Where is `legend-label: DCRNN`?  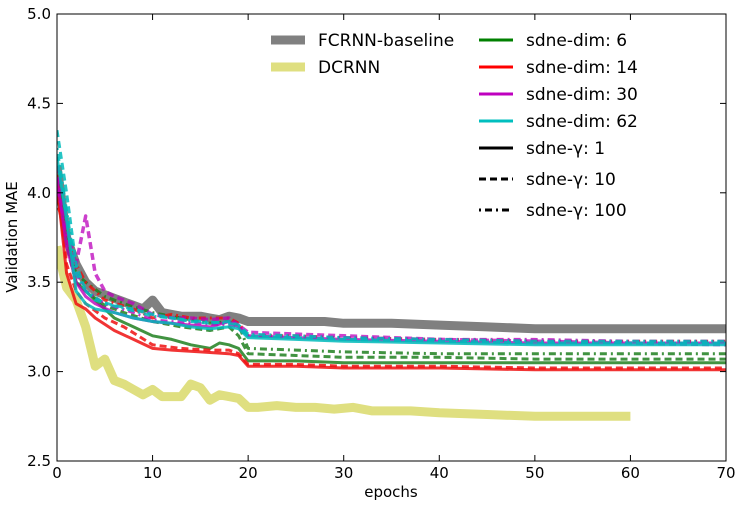
legend-label: DCRNN is located at coordinates (349, 68).